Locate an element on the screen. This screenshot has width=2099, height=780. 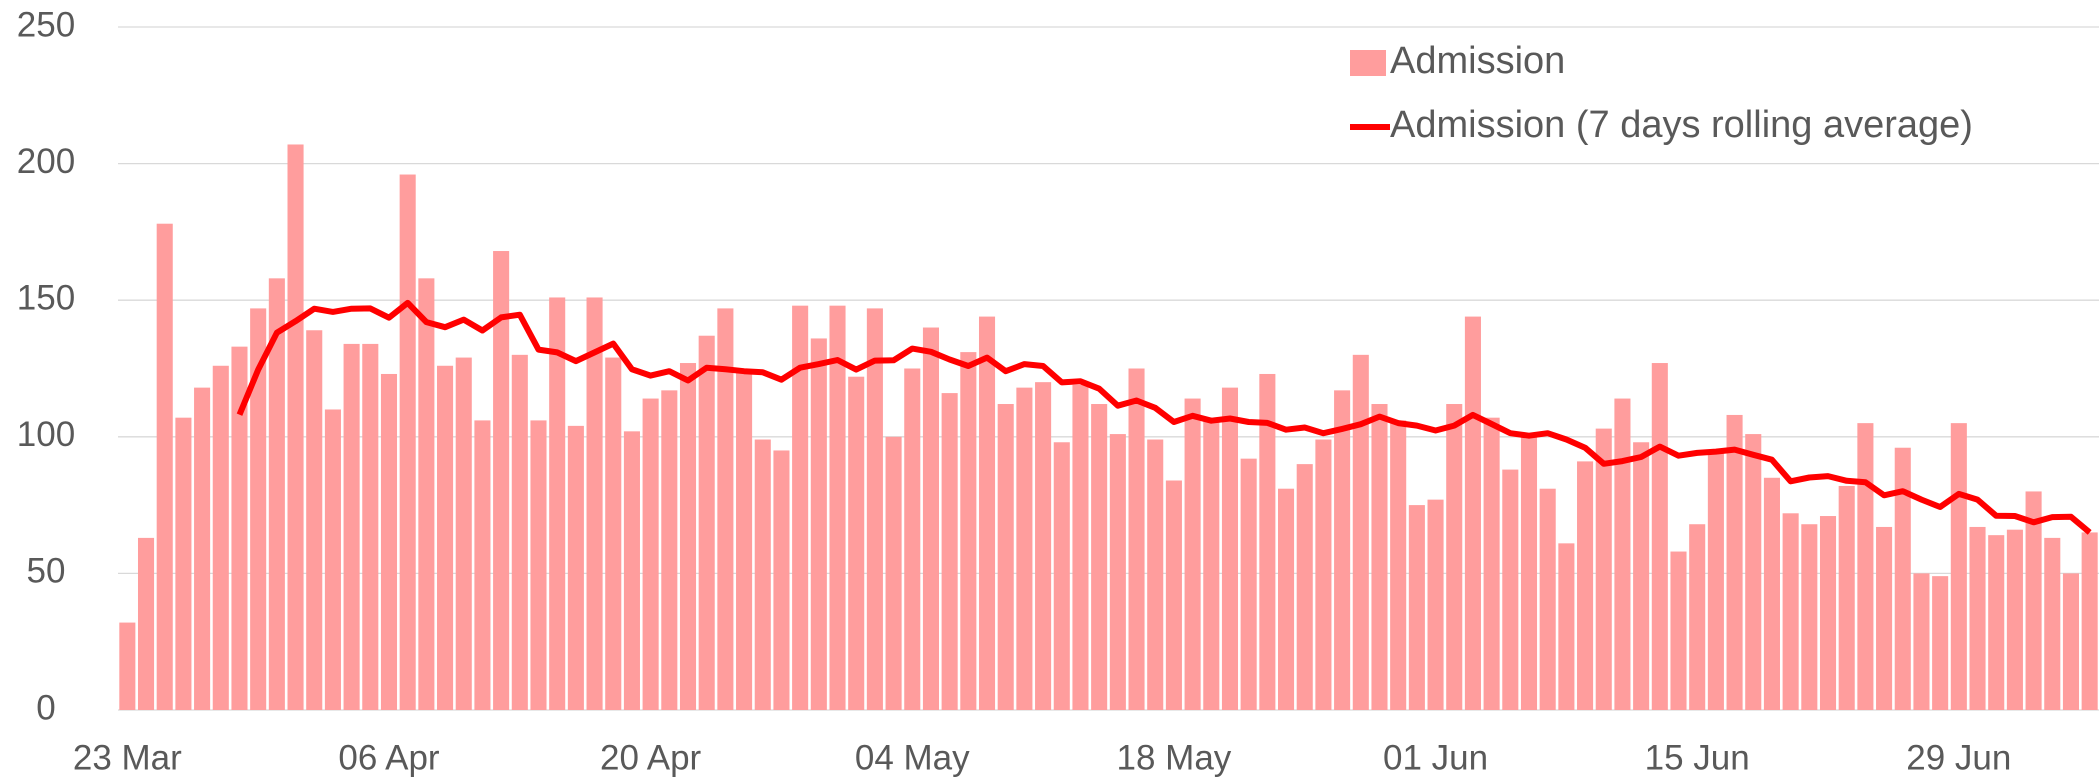
x-tick-label: 01 Jun is located at coordinates (1435, 757).